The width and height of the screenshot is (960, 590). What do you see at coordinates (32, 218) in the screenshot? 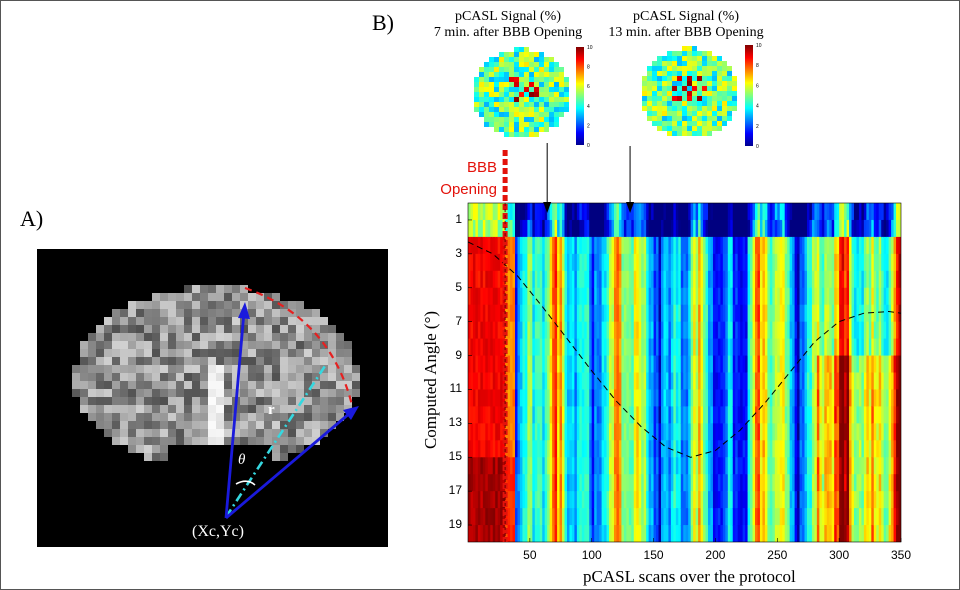
I see `panel-a-letter: A)` at bounding box center [32, 218].